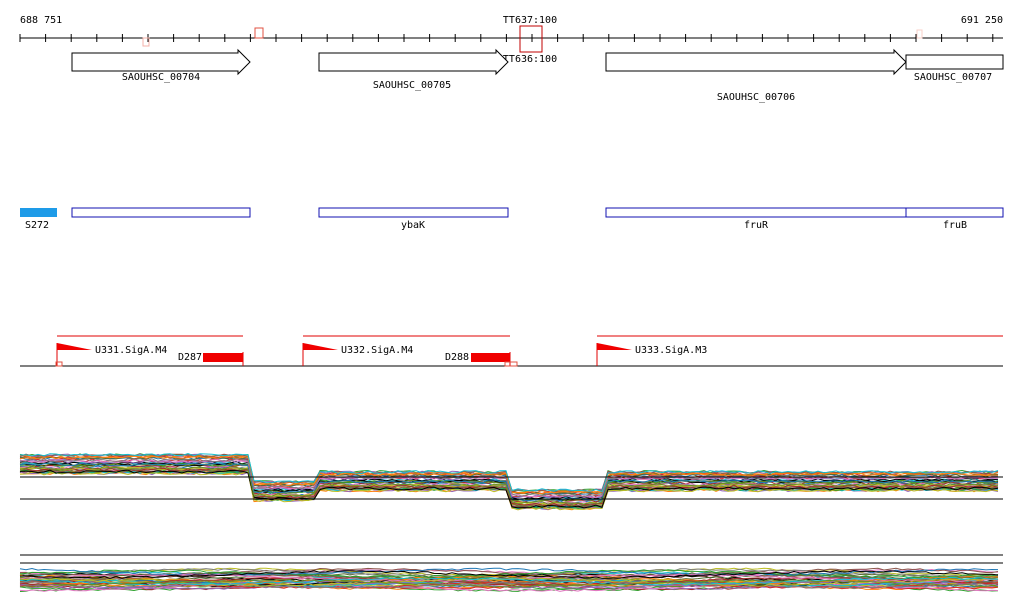 This screenshot has height=611, width=1024. What do you see at coordinates (38, 212) in the screenshot?
I see `operon-block` at bounding box center [38, 212].